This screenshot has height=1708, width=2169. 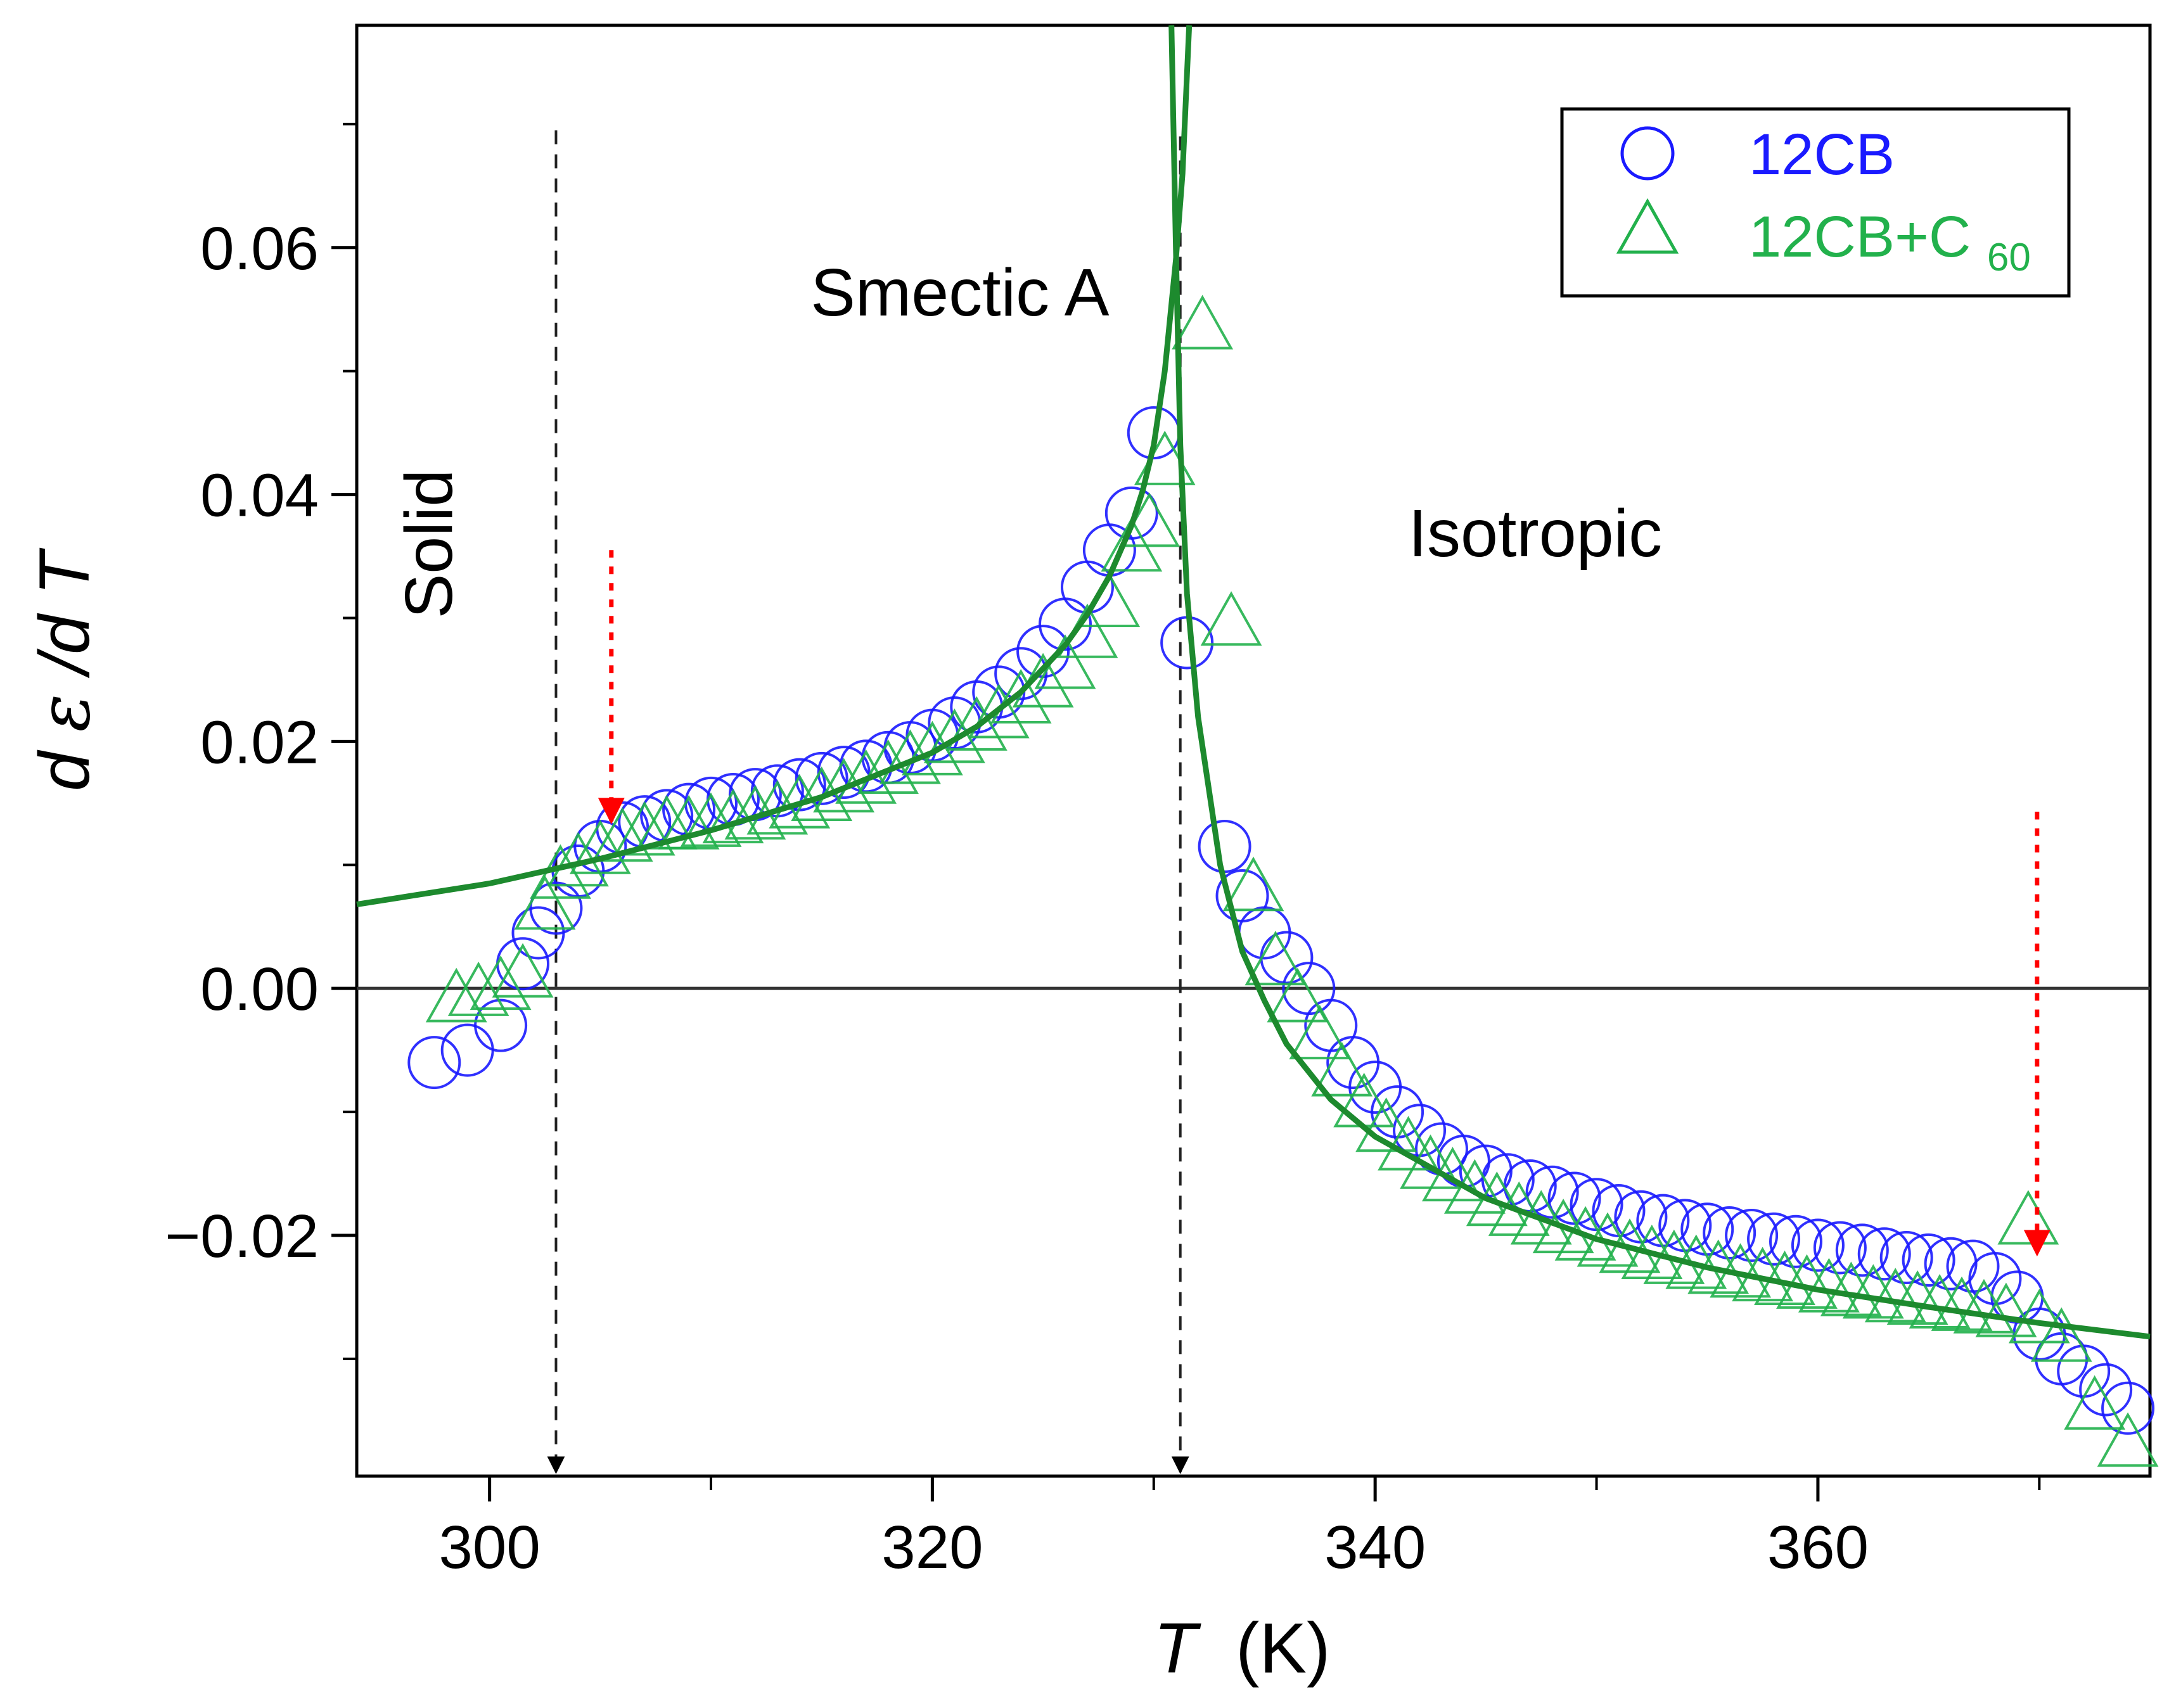 What do you see at coordinates (259, 742) in the screenshot?
I see `y-tick-label: 0.02` at bounding box center [259, 742].